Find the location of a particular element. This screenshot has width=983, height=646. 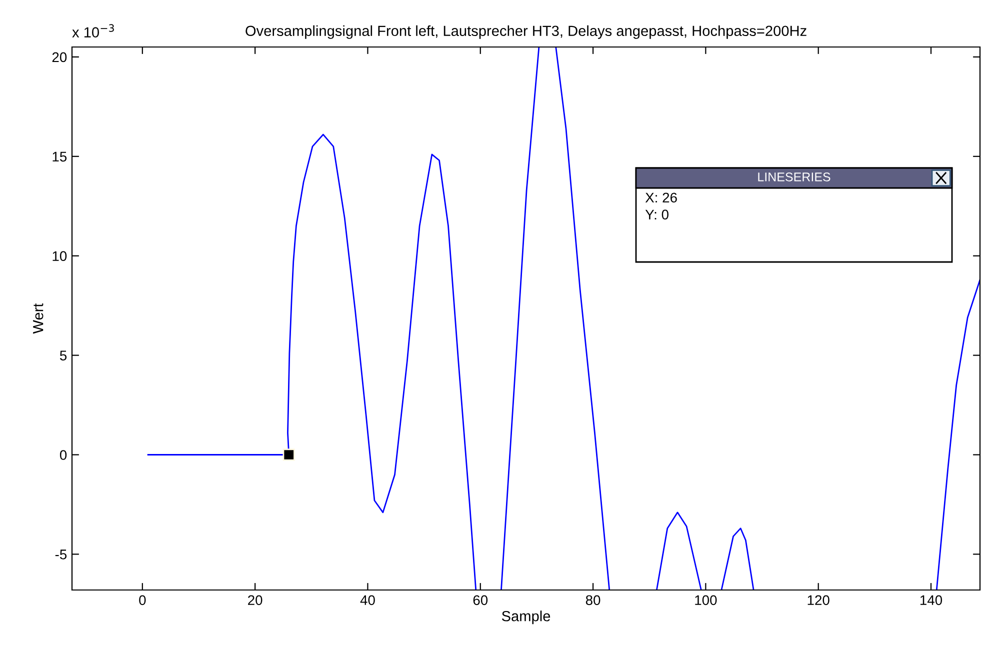

annotation: X: 26 Y: 0 is located at coordinates (661, 206).